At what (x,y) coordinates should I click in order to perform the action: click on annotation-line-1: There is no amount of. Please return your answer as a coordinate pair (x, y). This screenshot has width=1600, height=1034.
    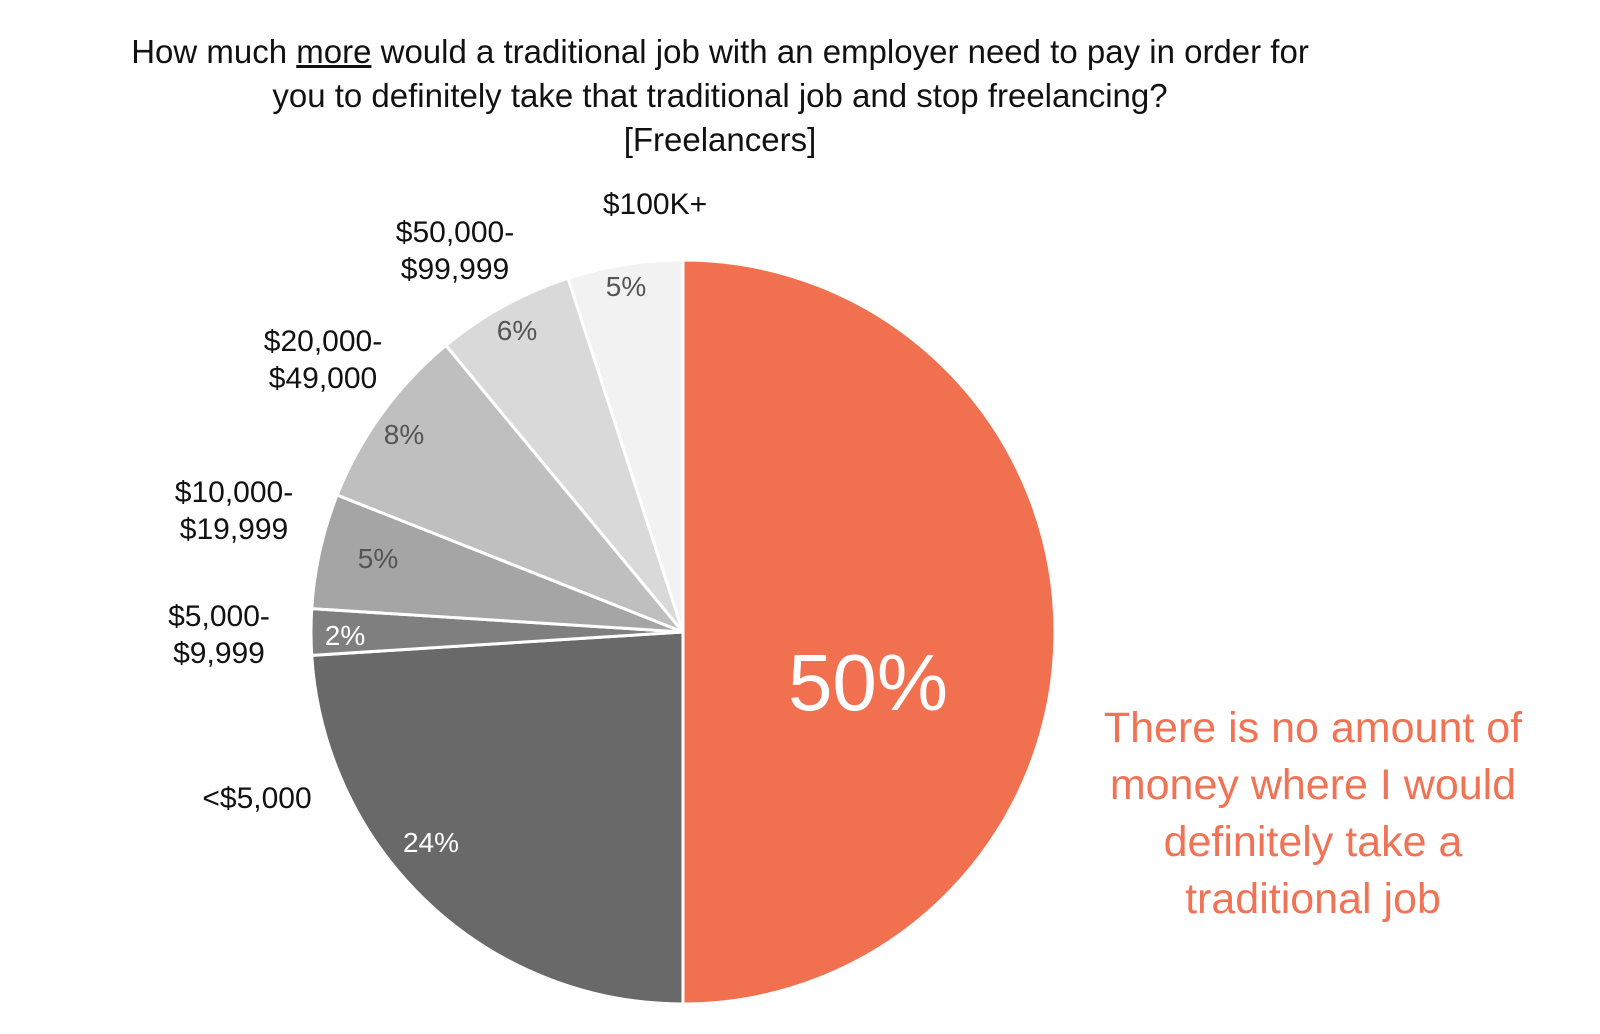
    Looking at the image, I should click on (1313, 728).